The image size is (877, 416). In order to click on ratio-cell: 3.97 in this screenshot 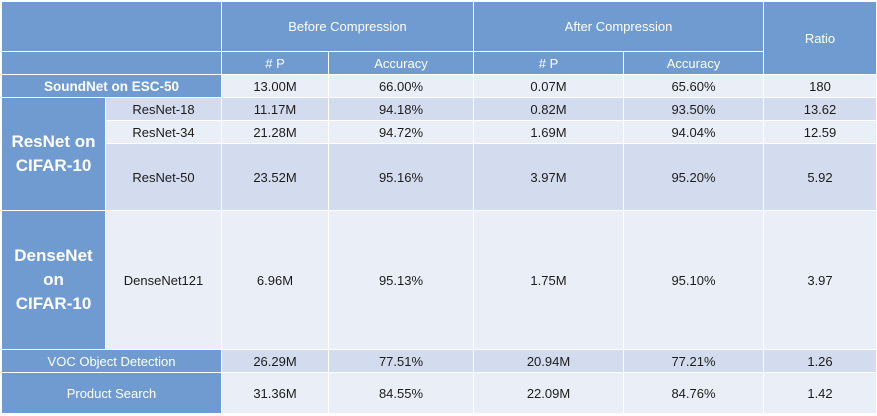, I will do `click(820, 280)`.